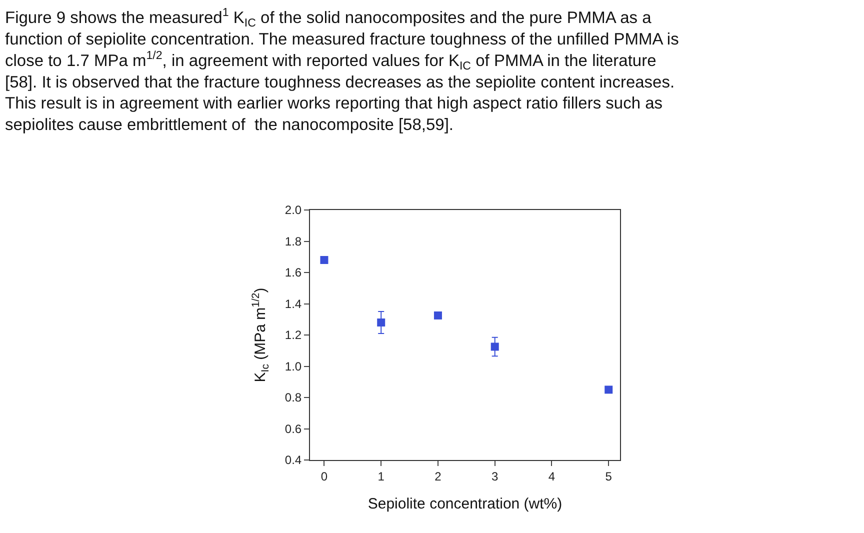 This screenshot has height=533, width=864. I want to click on x-tick-label: 3, so click(495, 476).